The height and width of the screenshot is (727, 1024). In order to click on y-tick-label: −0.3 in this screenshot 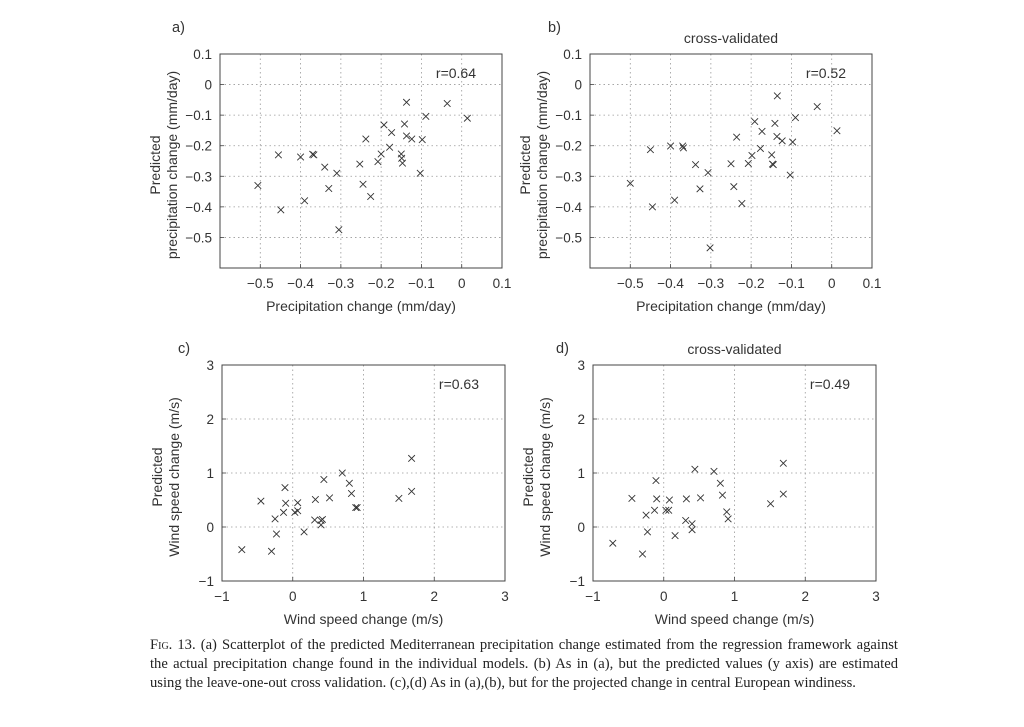, I will do `click(198, 176)`.